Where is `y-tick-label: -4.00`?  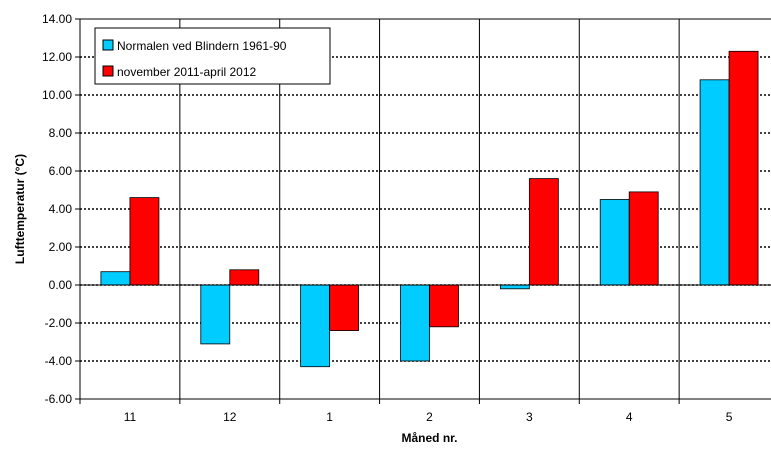
y-tick-label: -4.00 is located at coordinates (59, 361).